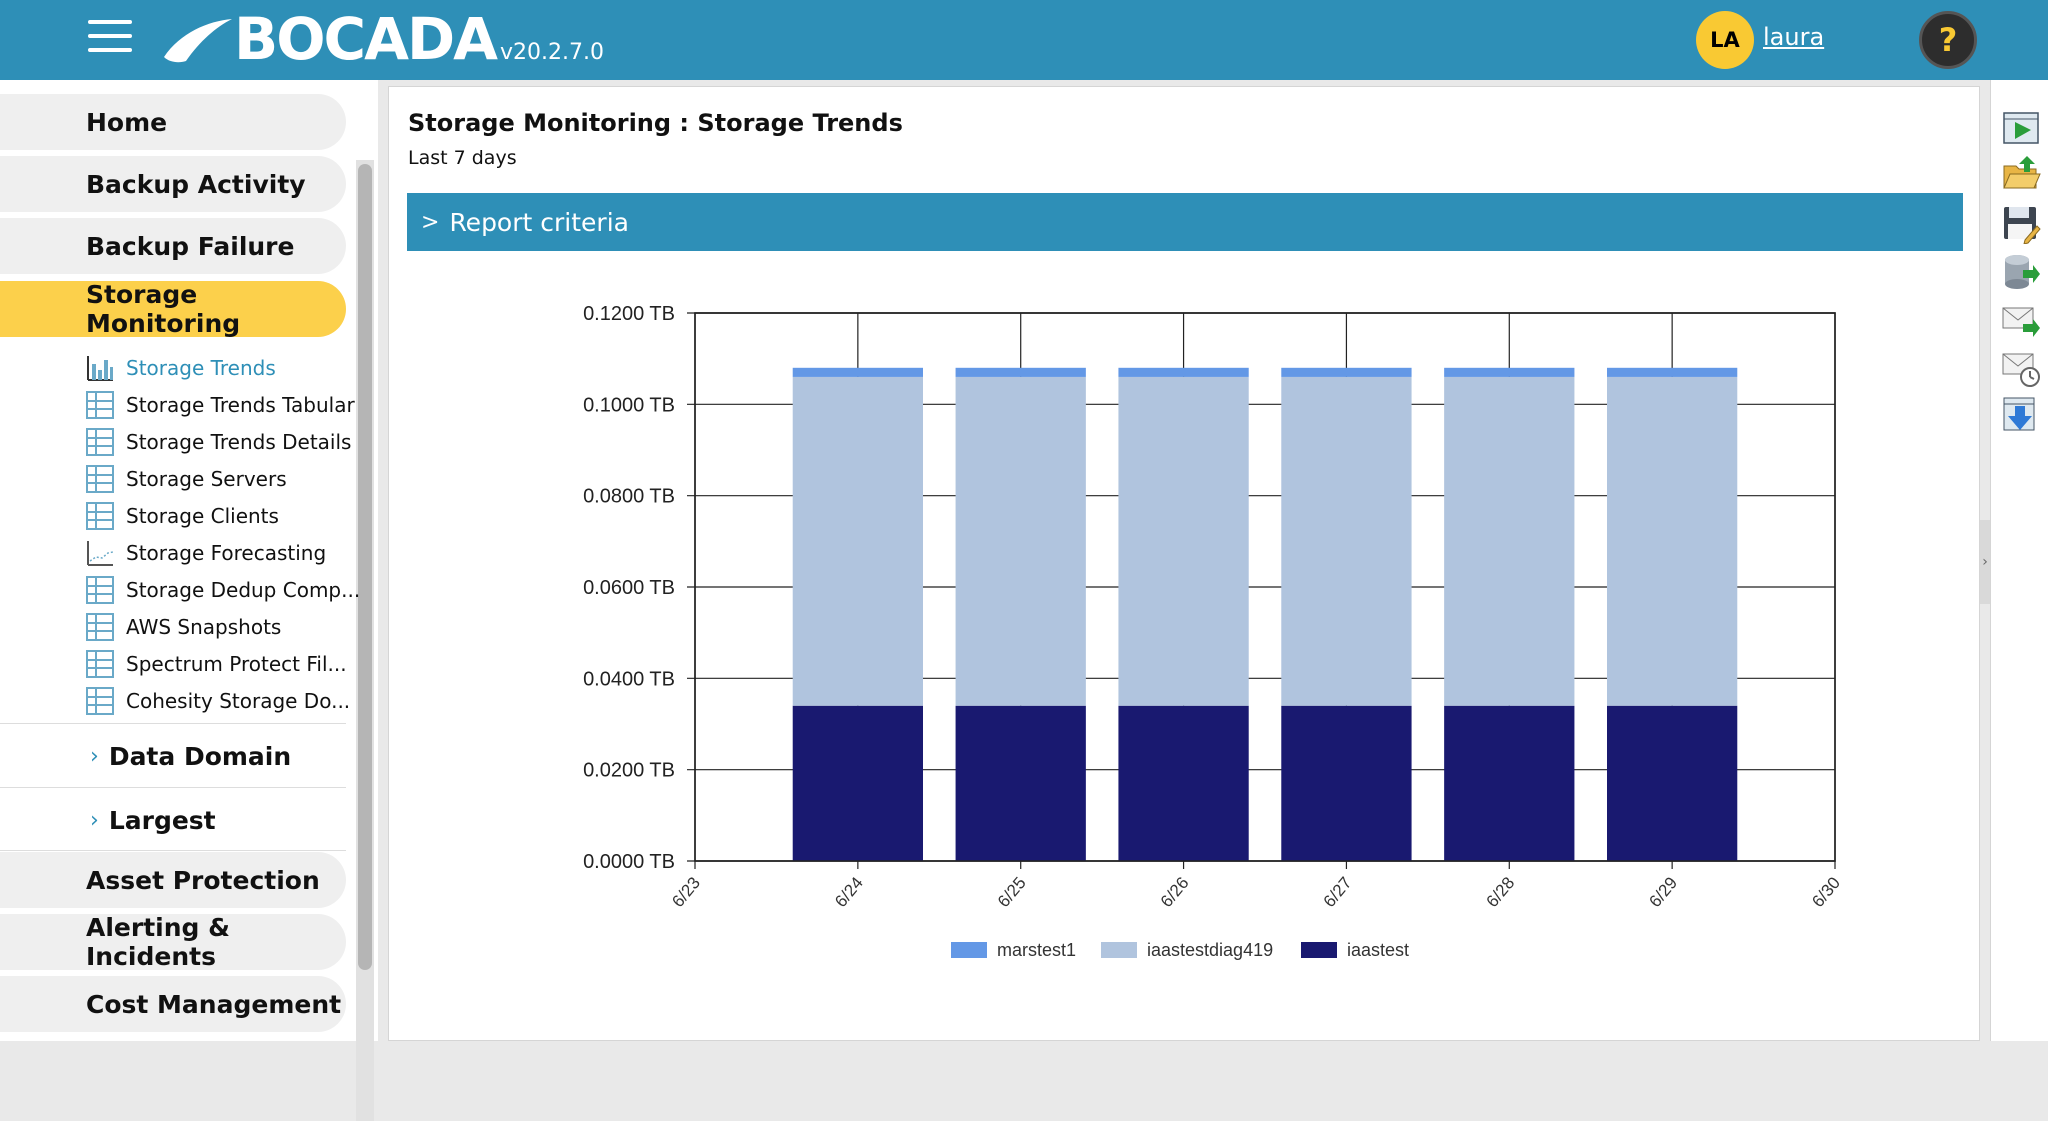  What do you see at coordinates (216, 516) in the screenshot?
I see `sidebar-subitem-storage-clients: Storage Clients` at bounding box center [216, 516].